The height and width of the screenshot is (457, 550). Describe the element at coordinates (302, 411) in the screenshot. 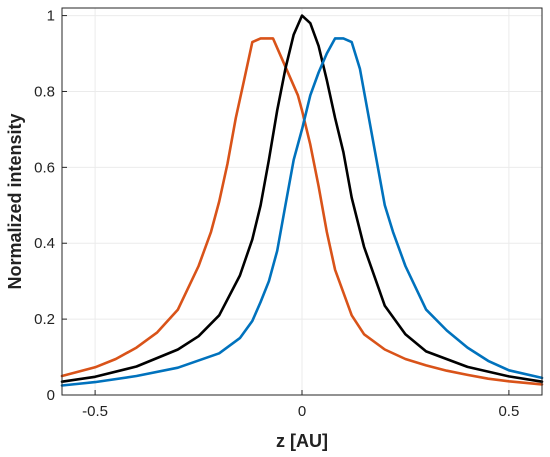

I see `x-tick-label: 0` at that location.